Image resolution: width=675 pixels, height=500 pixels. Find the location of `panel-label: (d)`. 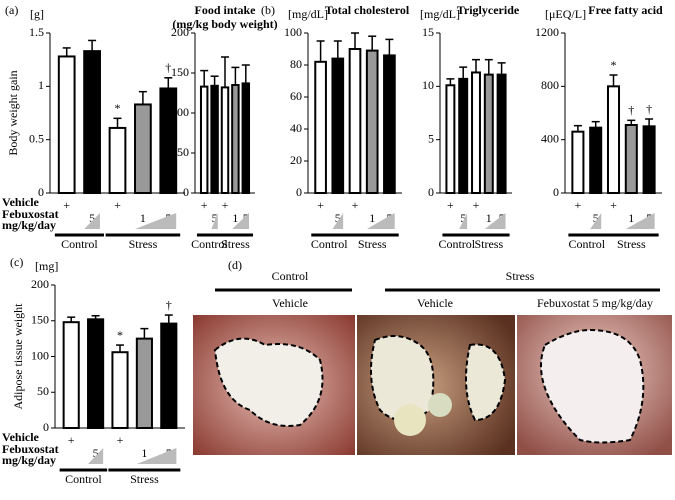

panel-label: (d) is located at coordinates (235, 265).